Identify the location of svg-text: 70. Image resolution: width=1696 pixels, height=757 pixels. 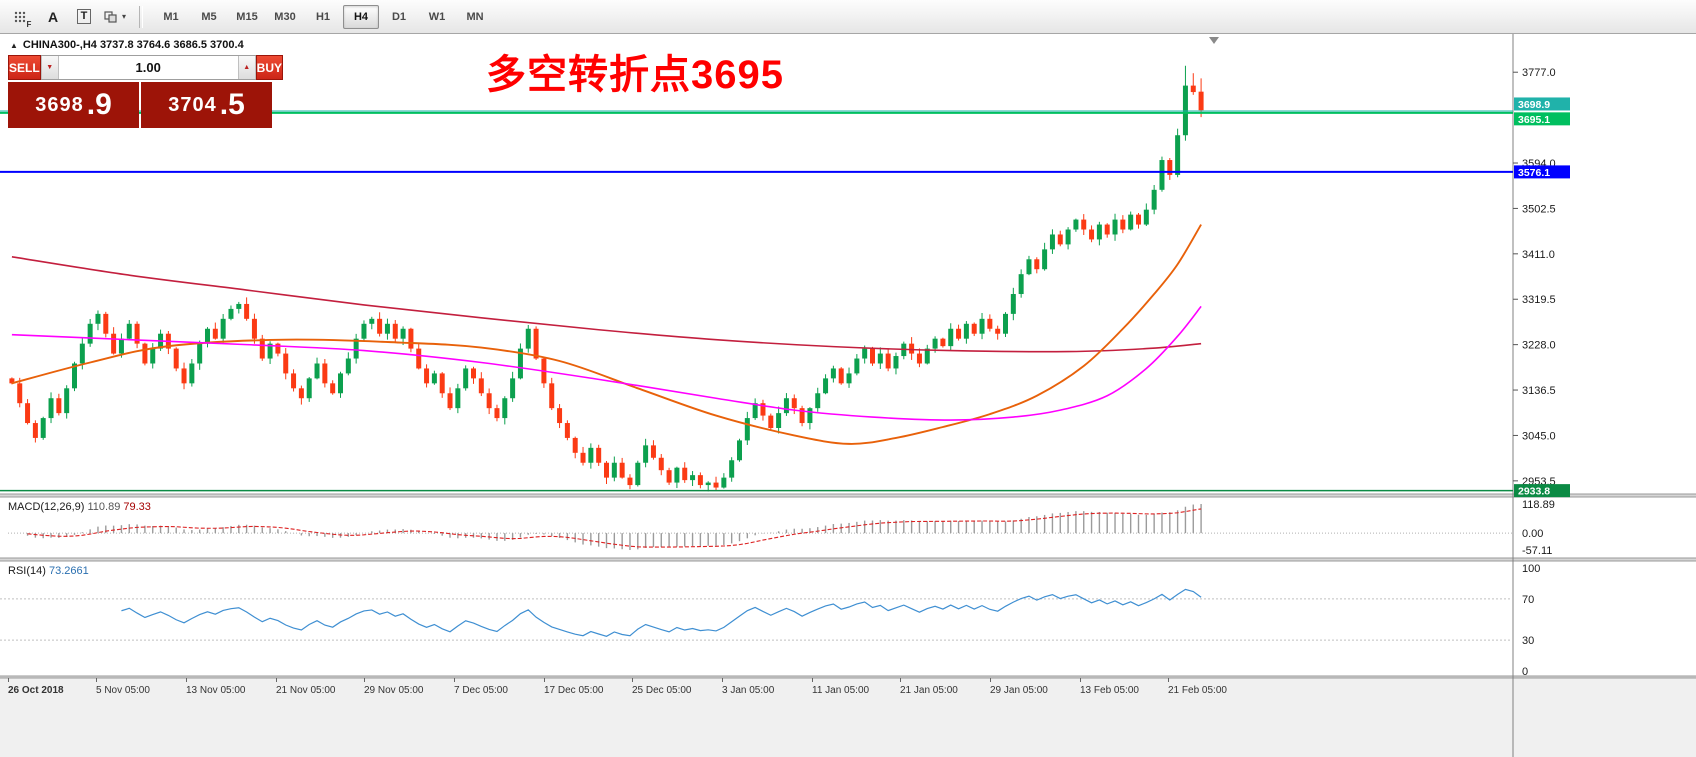
(1528, 600).